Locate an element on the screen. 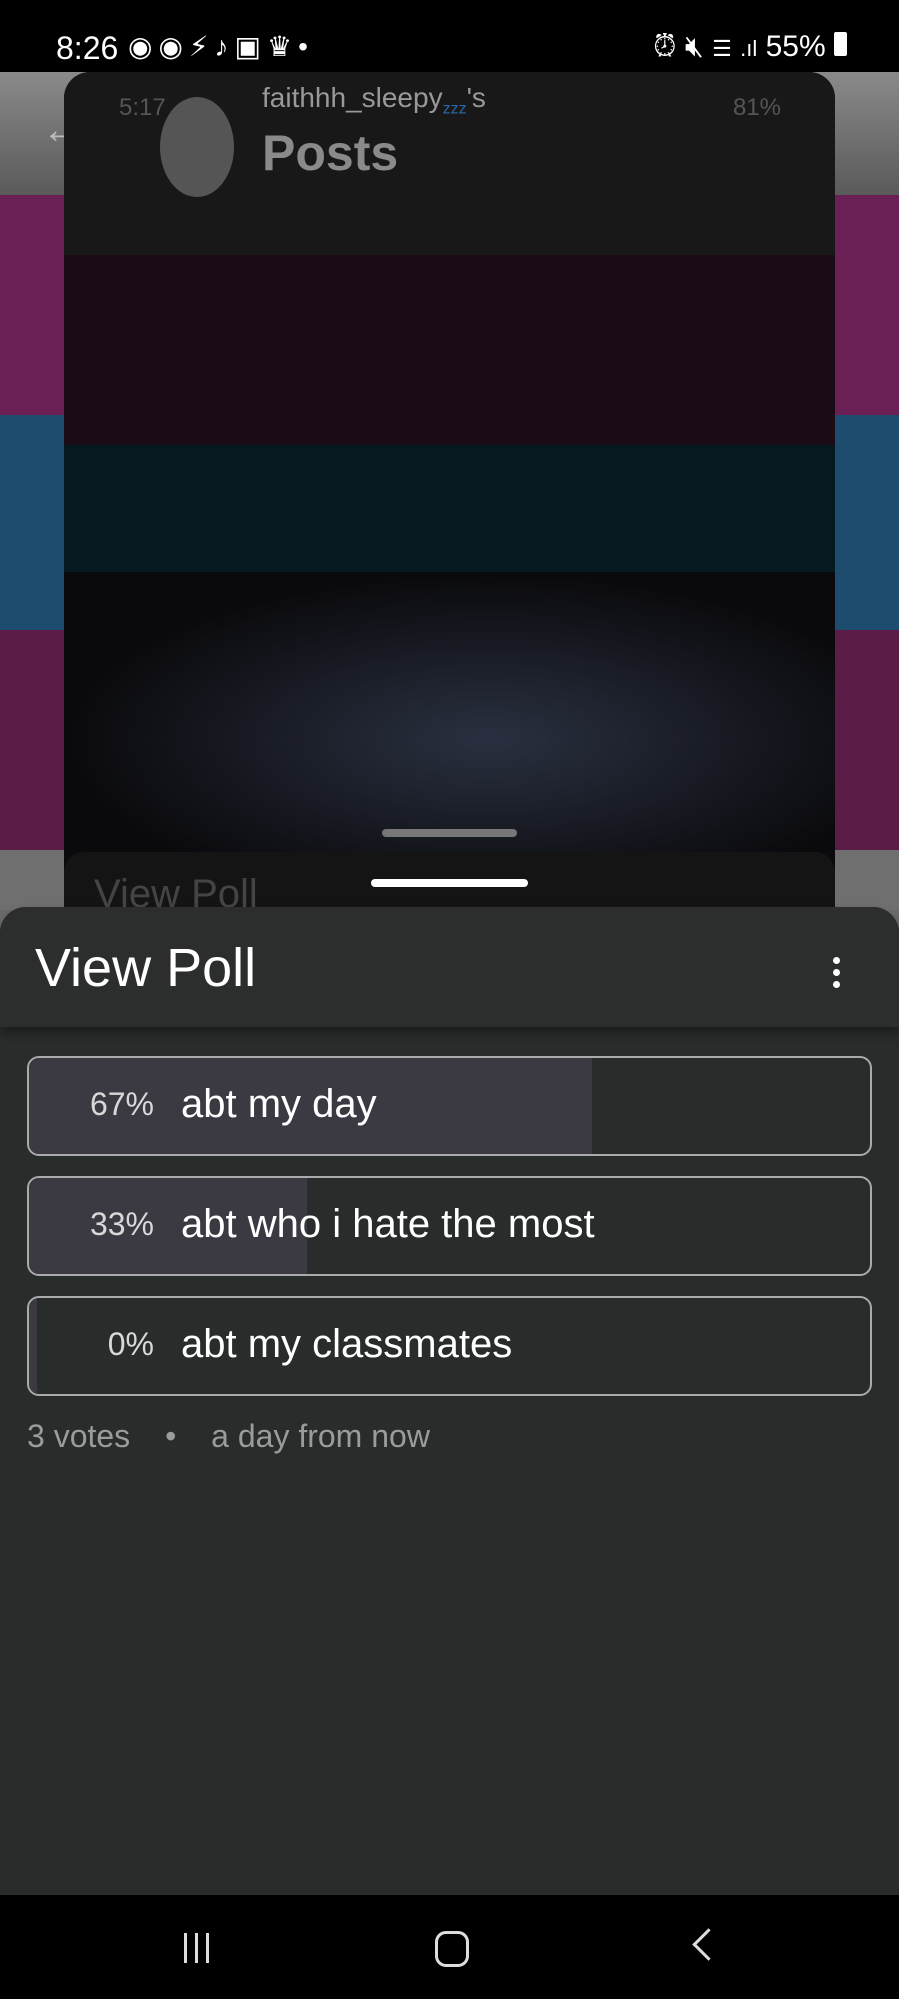 The width and height of the screenshot is (899, 1999). background-image is located at coordinates (449, 739).